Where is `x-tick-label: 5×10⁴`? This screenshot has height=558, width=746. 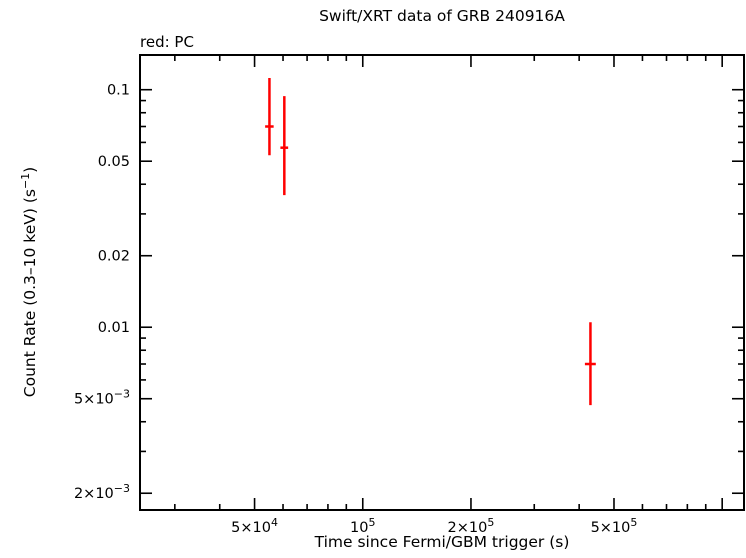
x-tick-label: 5×10⁴ is located at coordinates (254, 526).